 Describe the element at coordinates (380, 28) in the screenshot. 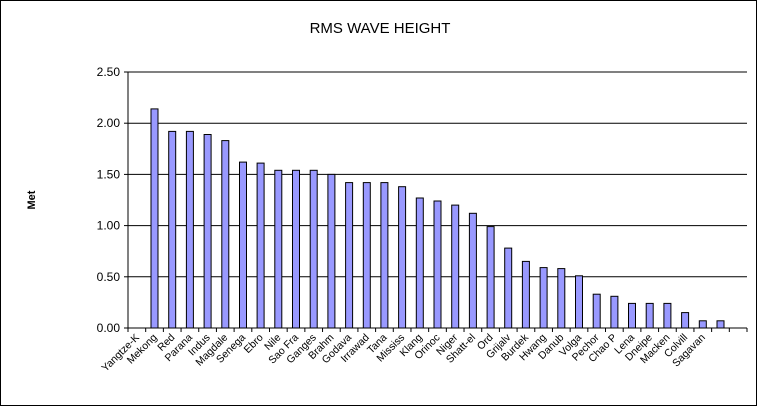

I see `chart-title: RMS WAVE HEIGHT` at that location.